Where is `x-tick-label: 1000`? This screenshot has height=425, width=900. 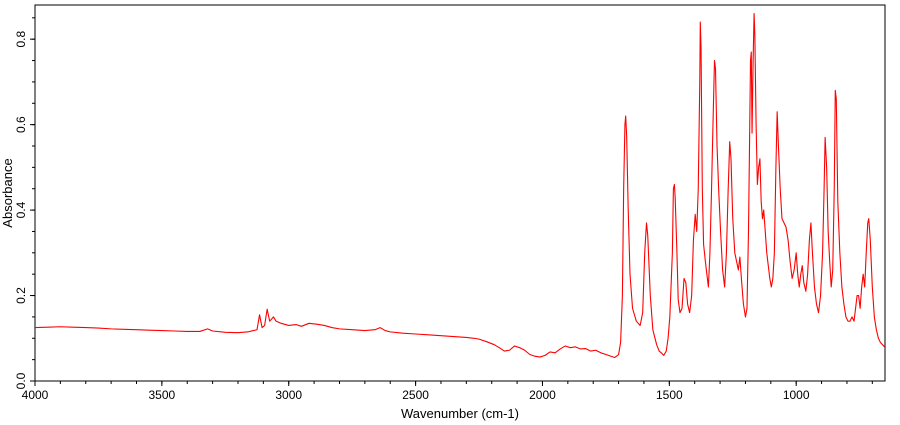
x-tick-label: 1000 is located at coordinates (796, 395).